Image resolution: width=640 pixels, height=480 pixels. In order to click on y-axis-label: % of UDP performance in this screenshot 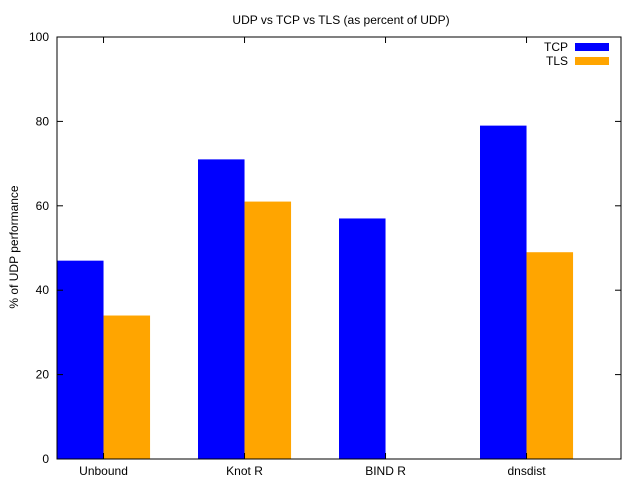, I will do `click(14, 246)`.